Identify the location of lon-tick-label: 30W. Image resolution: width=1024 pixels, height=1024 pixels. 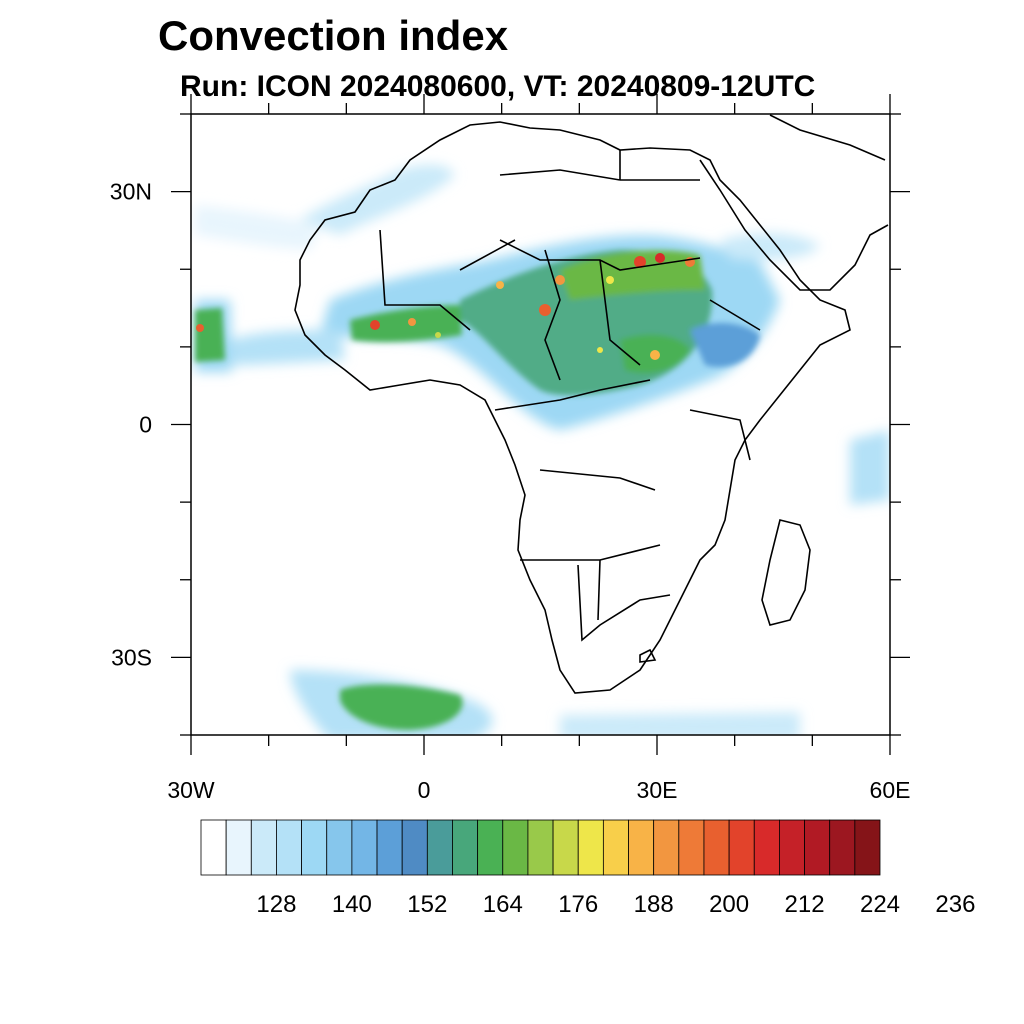
(191, 790).